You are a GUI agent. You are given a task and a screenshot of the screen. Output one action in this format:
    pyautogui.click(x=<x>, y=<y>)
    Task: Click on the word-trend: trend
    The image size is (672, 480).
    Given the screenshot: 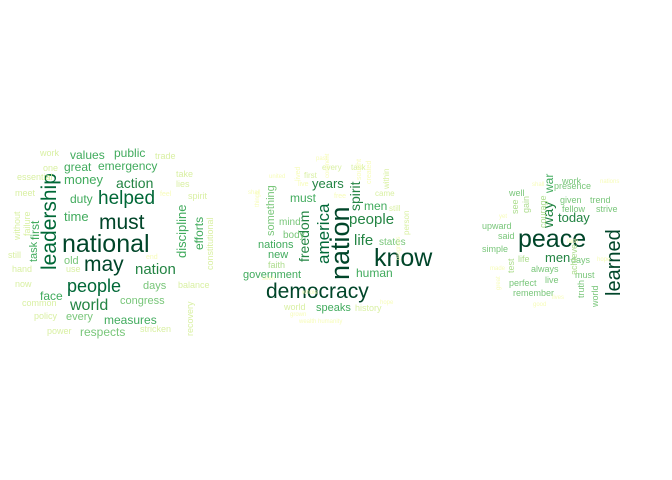 What is the action you would take?
    pyautogui.click(x=600, y=200)
    